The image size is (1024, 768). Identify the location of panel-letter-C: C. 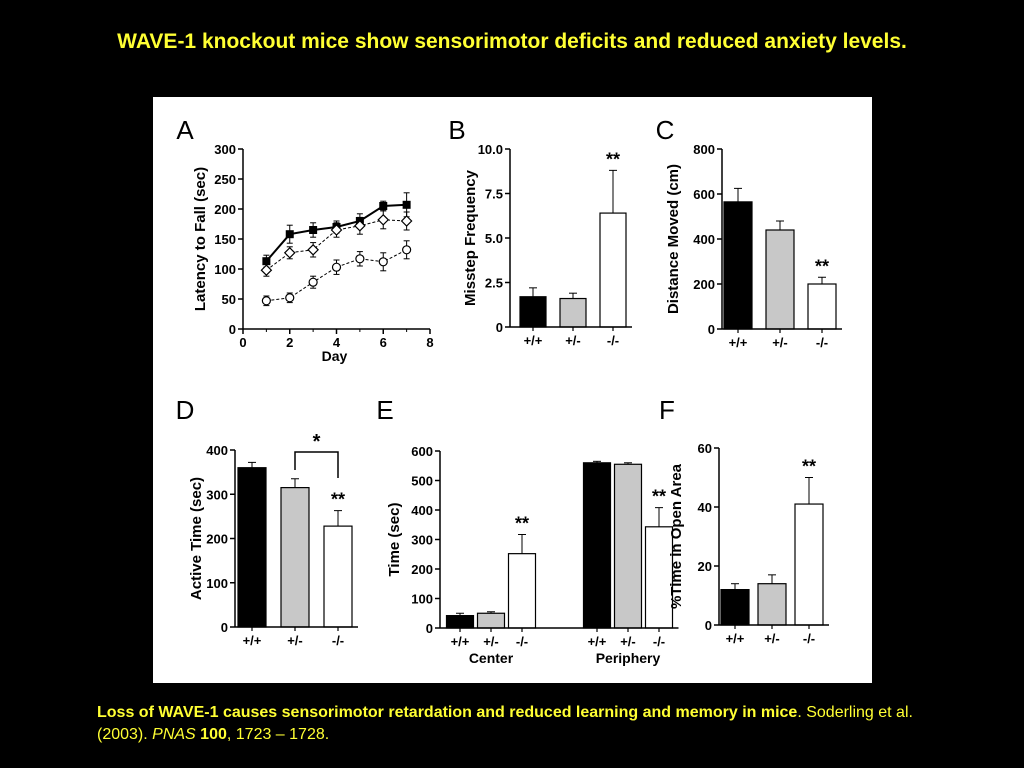
(665, 130).